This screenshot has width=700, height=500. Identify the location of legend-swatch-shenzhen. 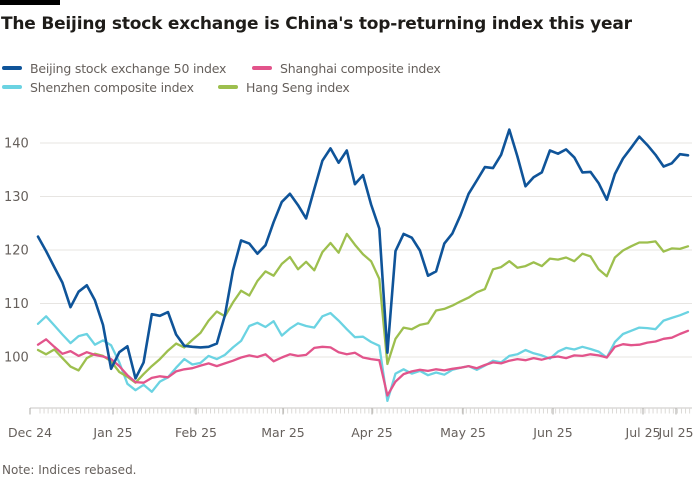
(12, 87).